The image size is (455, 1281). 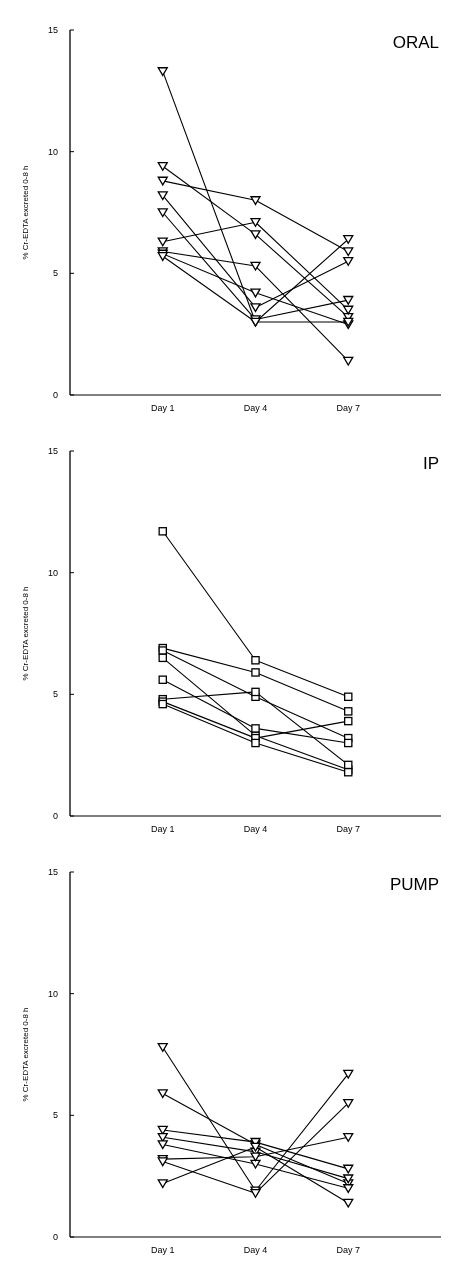 What do you see at coordinates (430, 463) in the screenshot?
I see `chart-title: IP` at bounding box center [430, 463].